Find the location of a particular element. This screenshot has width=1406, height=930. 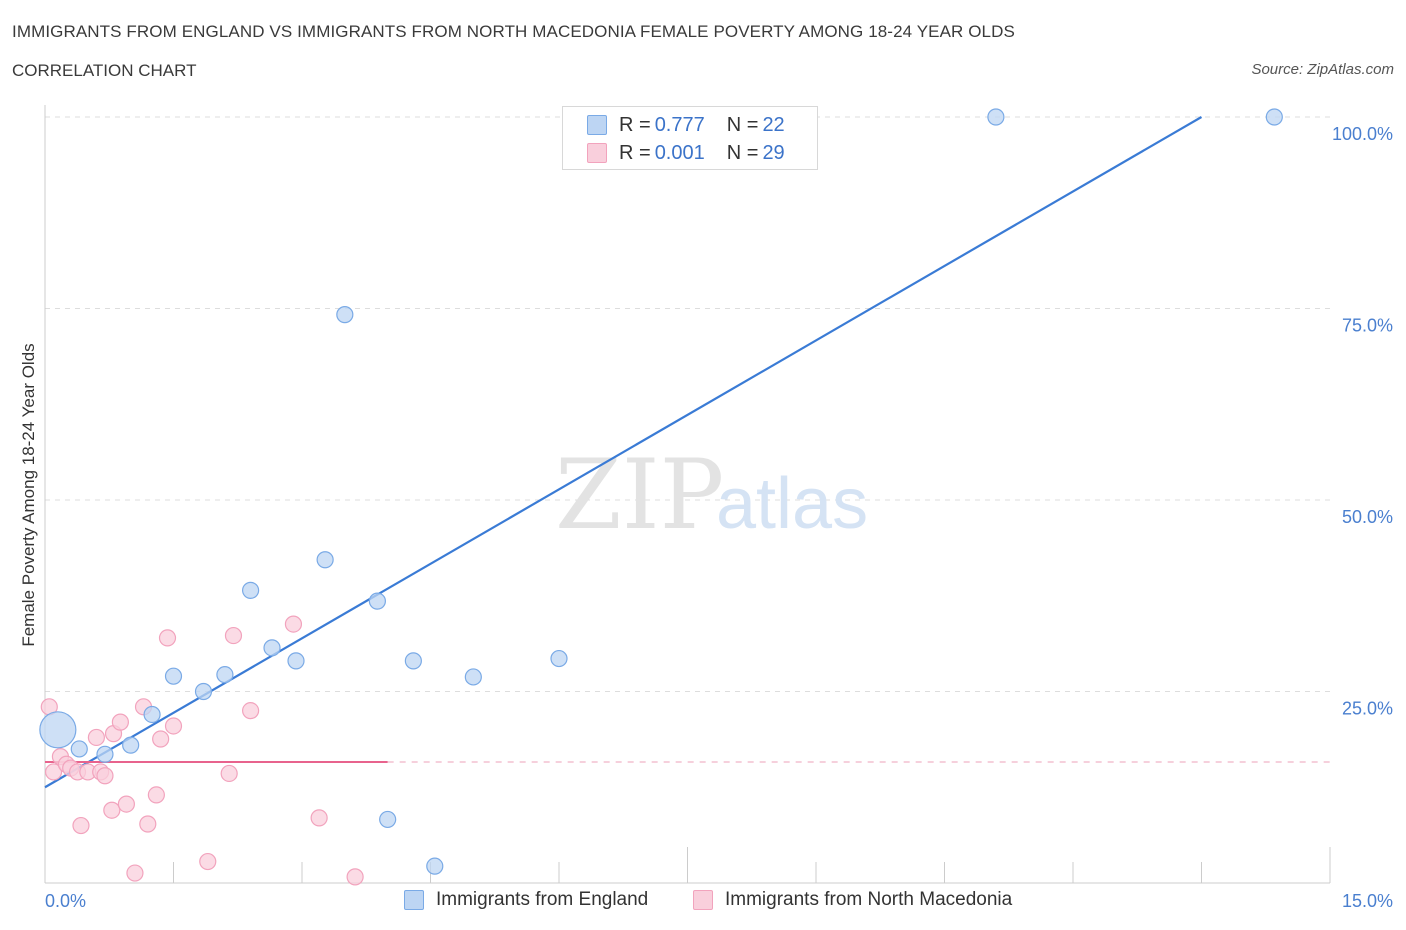

y-tick-label: 50.0% is located at coordinates (1367, 517).